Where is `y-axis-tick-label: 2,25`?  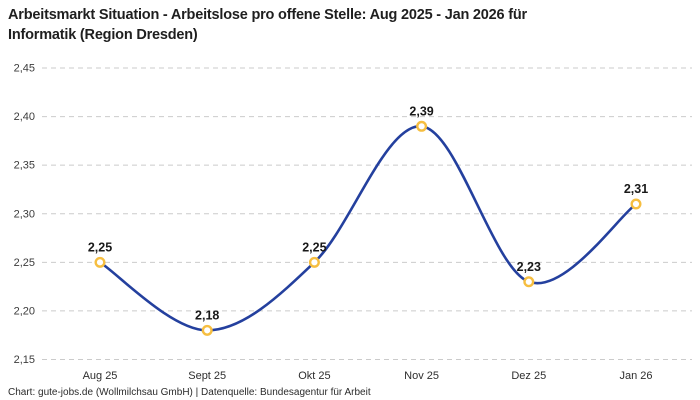 y-axis-tick-label: 2,25 is located at coordinates (24, 263).